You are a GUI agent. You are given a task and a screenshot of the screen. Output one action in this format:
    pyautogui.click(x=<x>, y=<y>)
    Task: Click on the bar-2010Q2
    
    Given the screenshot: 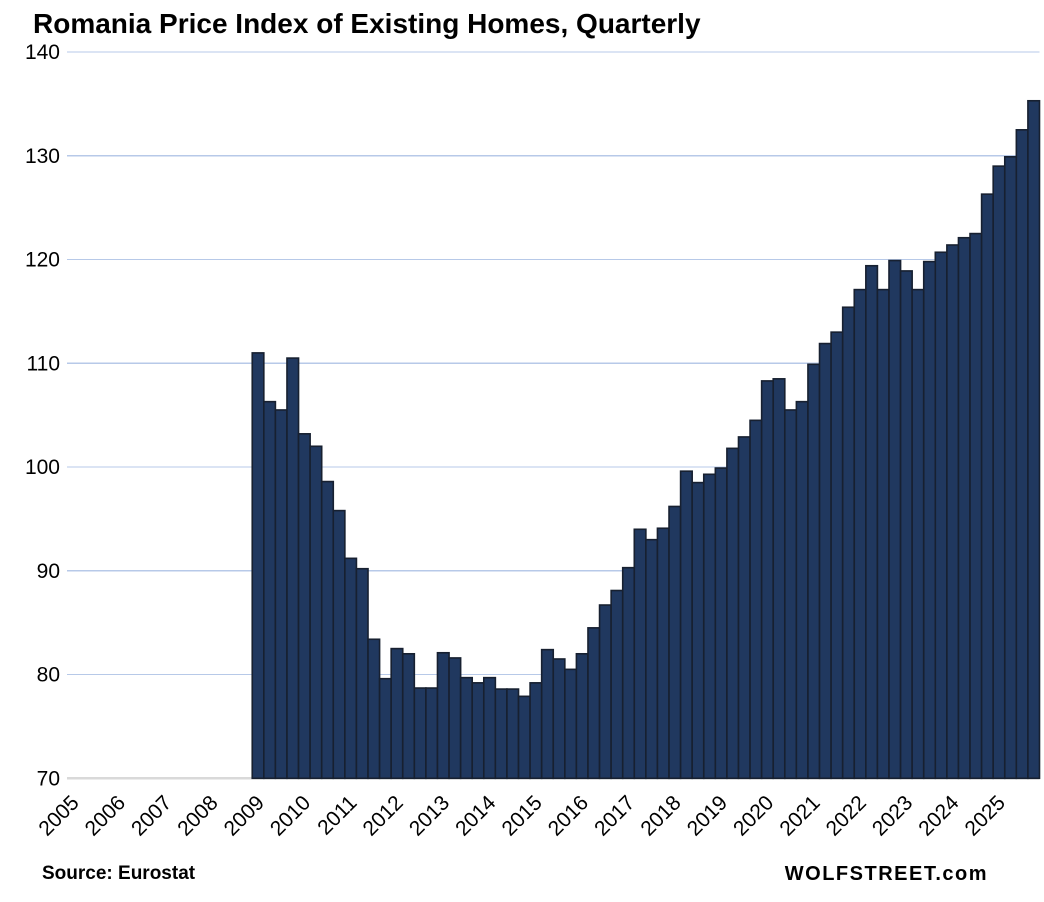 What is the action you would take?
    pyautogui.click(x=316, y=612)
    